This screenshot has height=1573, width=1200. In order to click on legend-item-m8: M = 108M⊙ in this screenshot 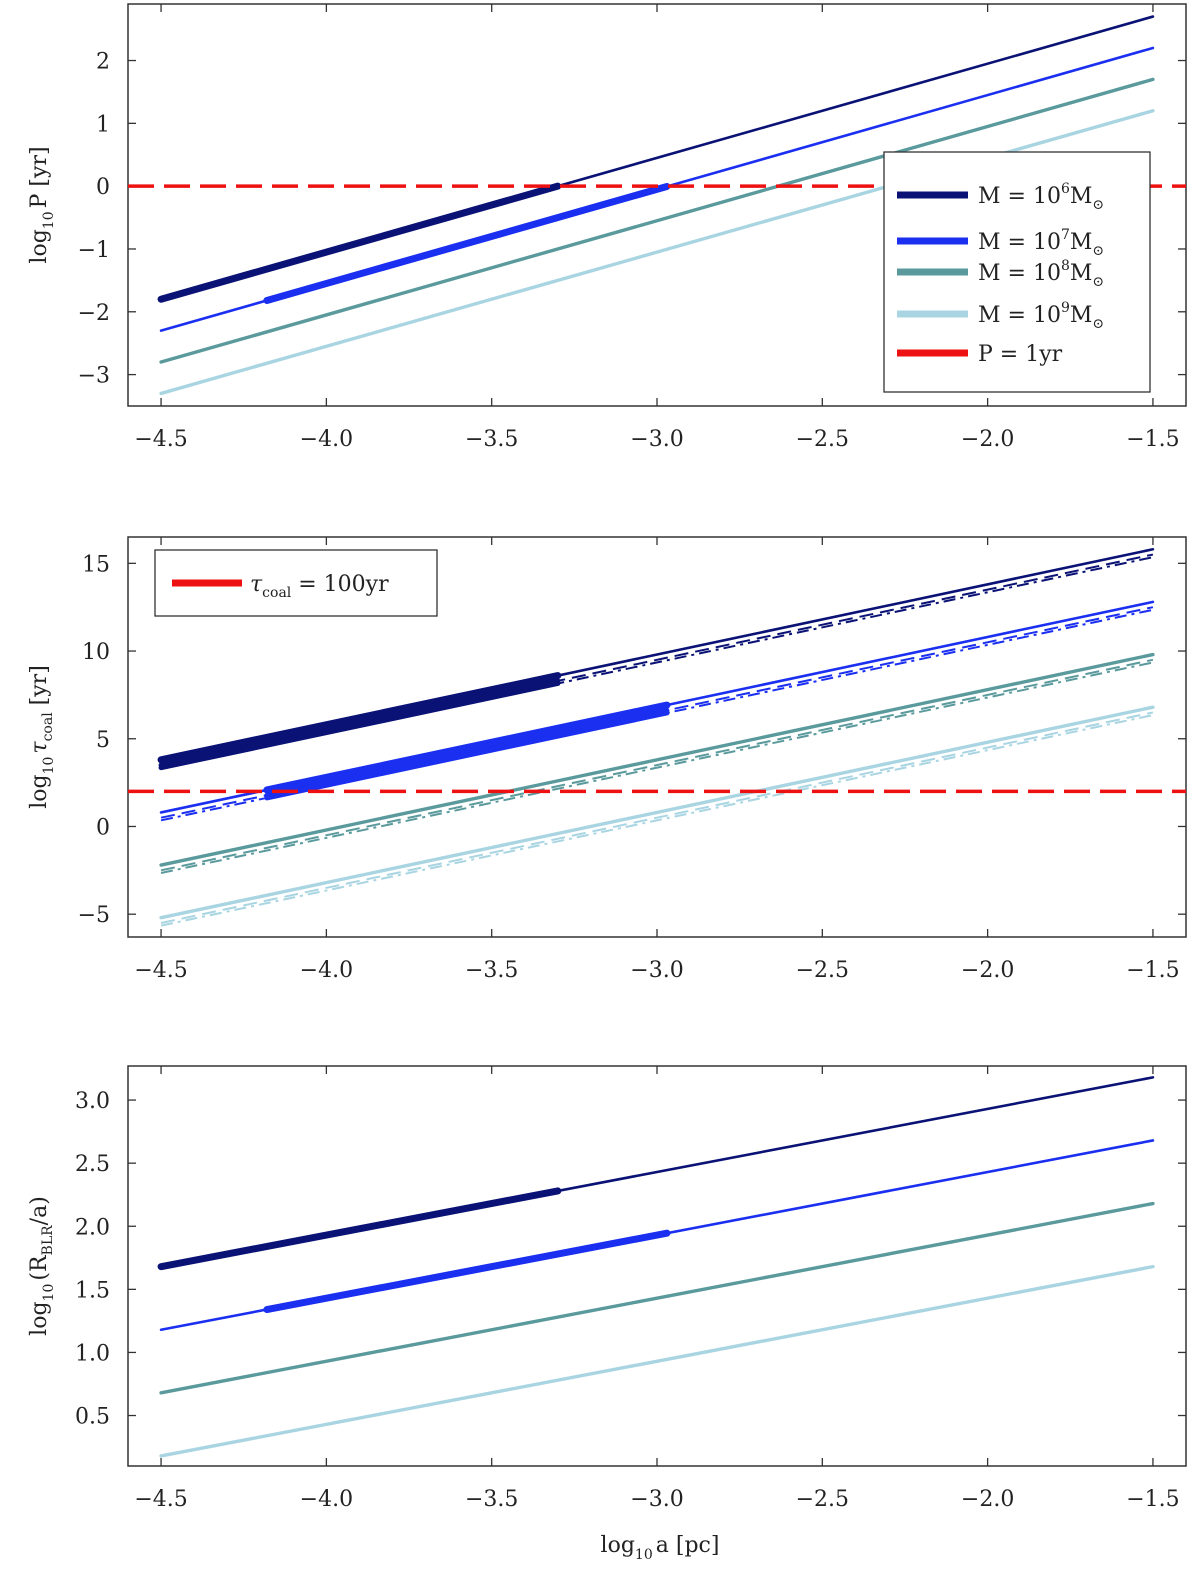, I will do `click(1000, 274)`.